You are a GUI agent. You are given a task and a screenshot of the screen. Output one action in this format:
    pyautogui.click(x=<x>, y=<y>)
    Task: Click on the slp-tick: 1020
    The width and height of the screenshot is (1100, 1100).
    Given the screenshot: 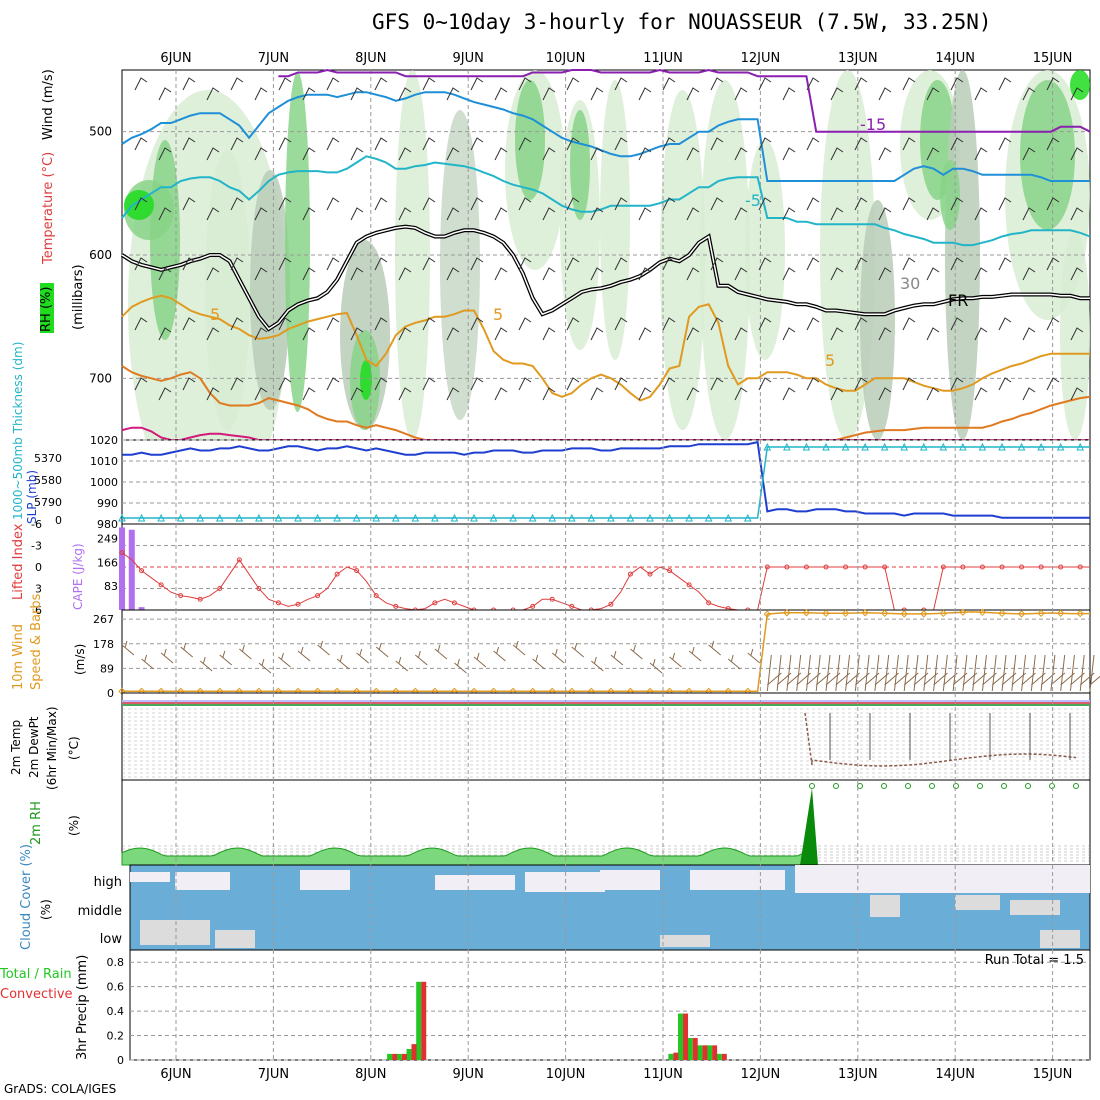 What is the action you would take?
    pyautogui.click(x=104, y=440)
    